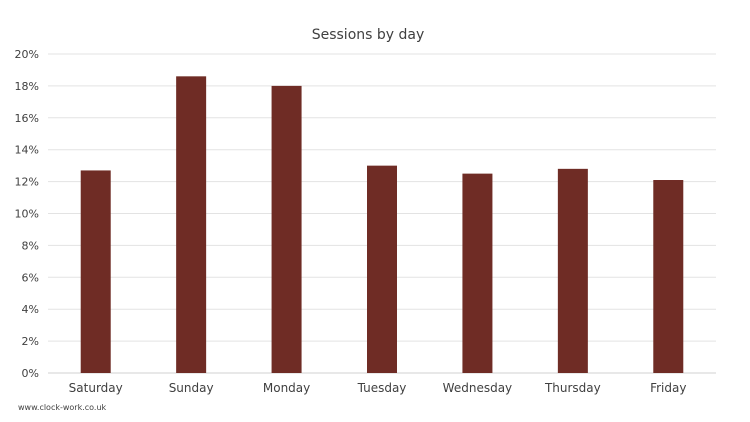 This screenshot has height=422, width=750. Describe the element at coordinates (30, 373) in the screenshot. I see `y-tick-label: 0%` at that location.